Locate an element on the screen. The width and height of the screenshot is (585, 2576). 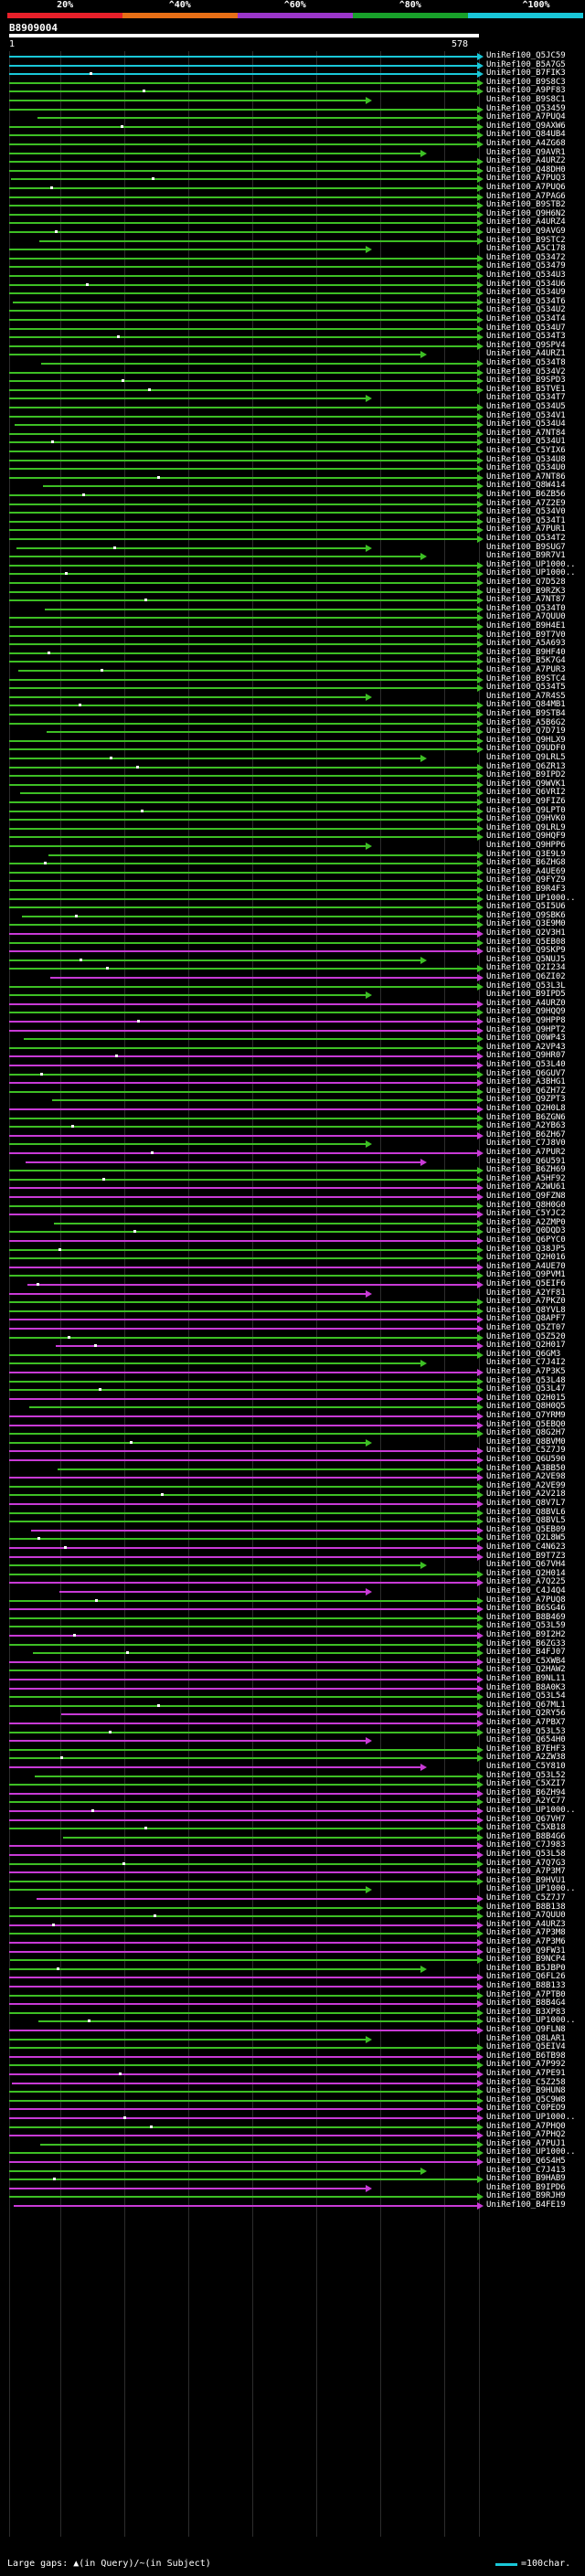
hit-link: UniRef100_A2YF81 is located at coordinates (526, 1293).